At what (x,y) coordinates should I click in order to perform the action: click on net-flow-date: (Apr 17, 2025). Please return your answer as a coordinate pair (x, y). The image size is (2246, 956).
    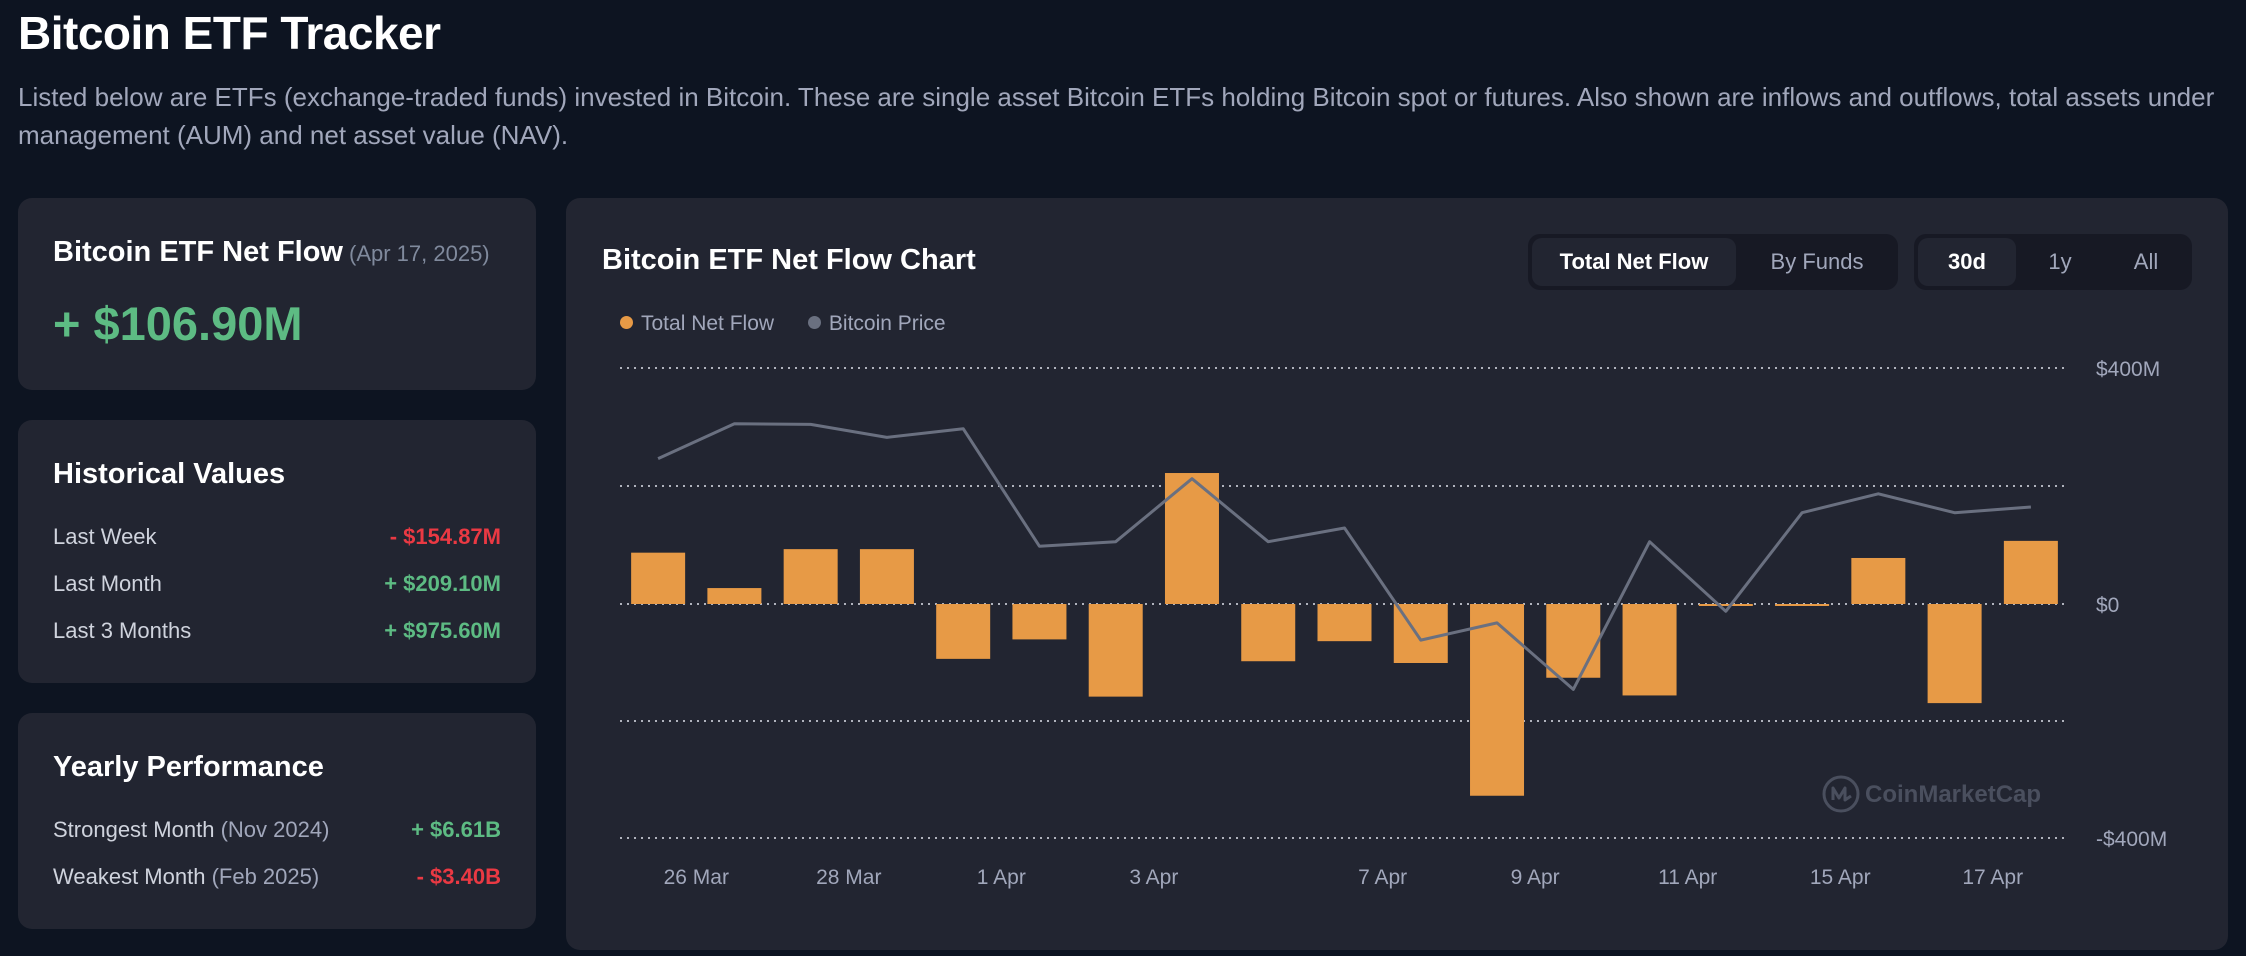
    Looking at the image, I should click on (419, 253).